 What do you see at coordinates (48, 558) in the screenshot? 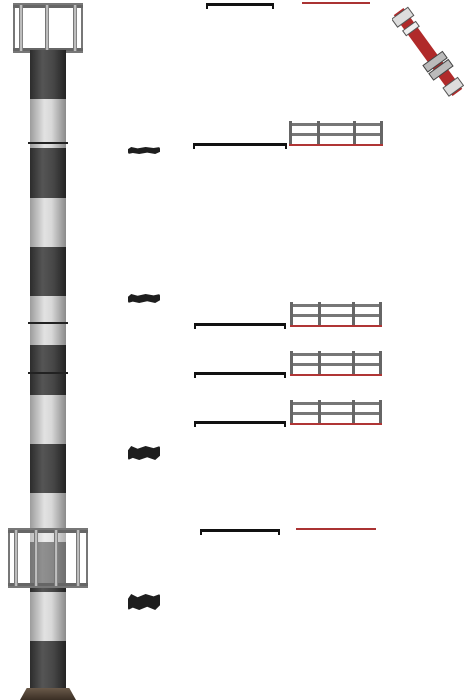
I see `mid-railing-cage` at bounding box center [48, 558].